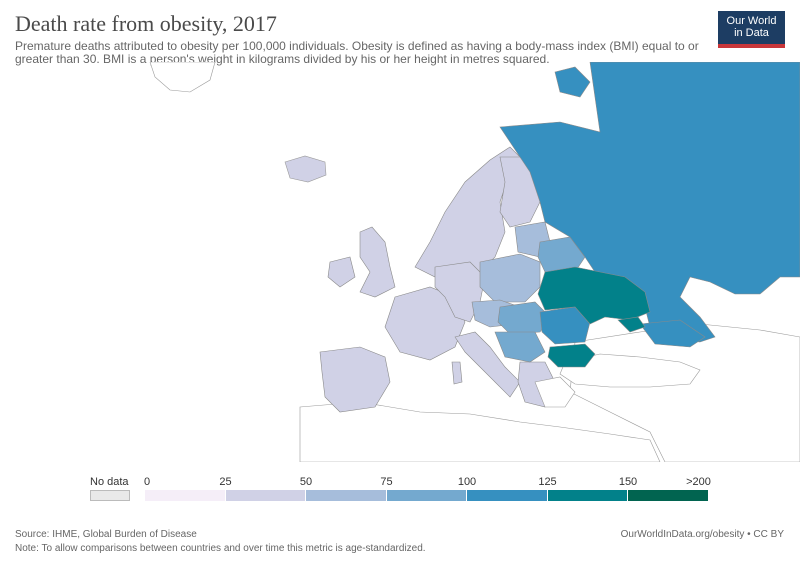  Describe the element at coordinates (628, 482) in the screenshot. I see `legend-tick-label: 150` at that location.